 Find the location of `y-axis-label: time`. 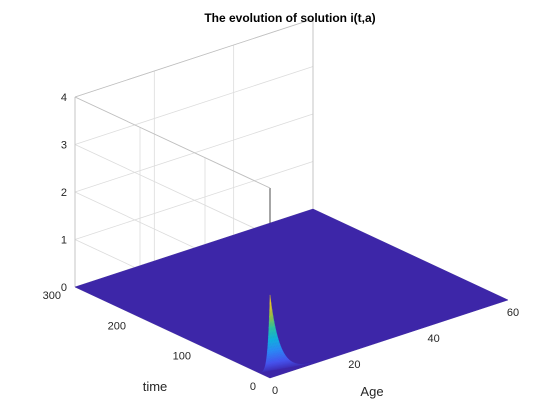

y-axis-label: time is located at coordinates (155, 386).